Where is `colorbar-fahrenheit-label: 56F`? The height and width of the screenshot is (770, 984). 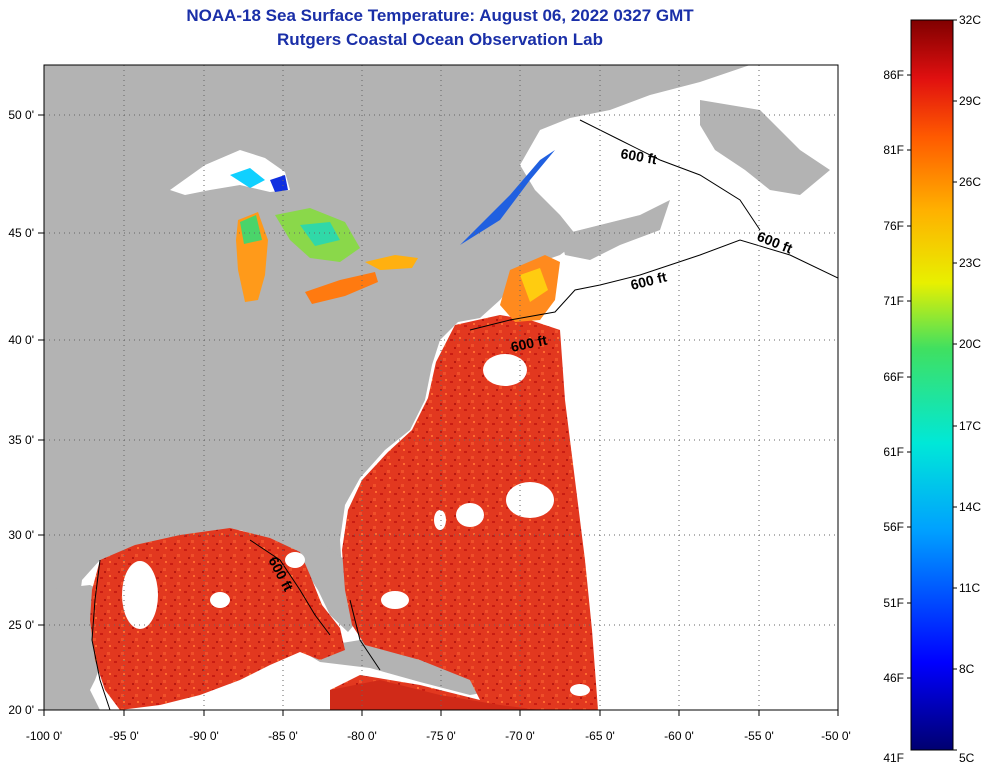 colorbar-fahrenheit-label: 56F is located at coordinates (893, 527).